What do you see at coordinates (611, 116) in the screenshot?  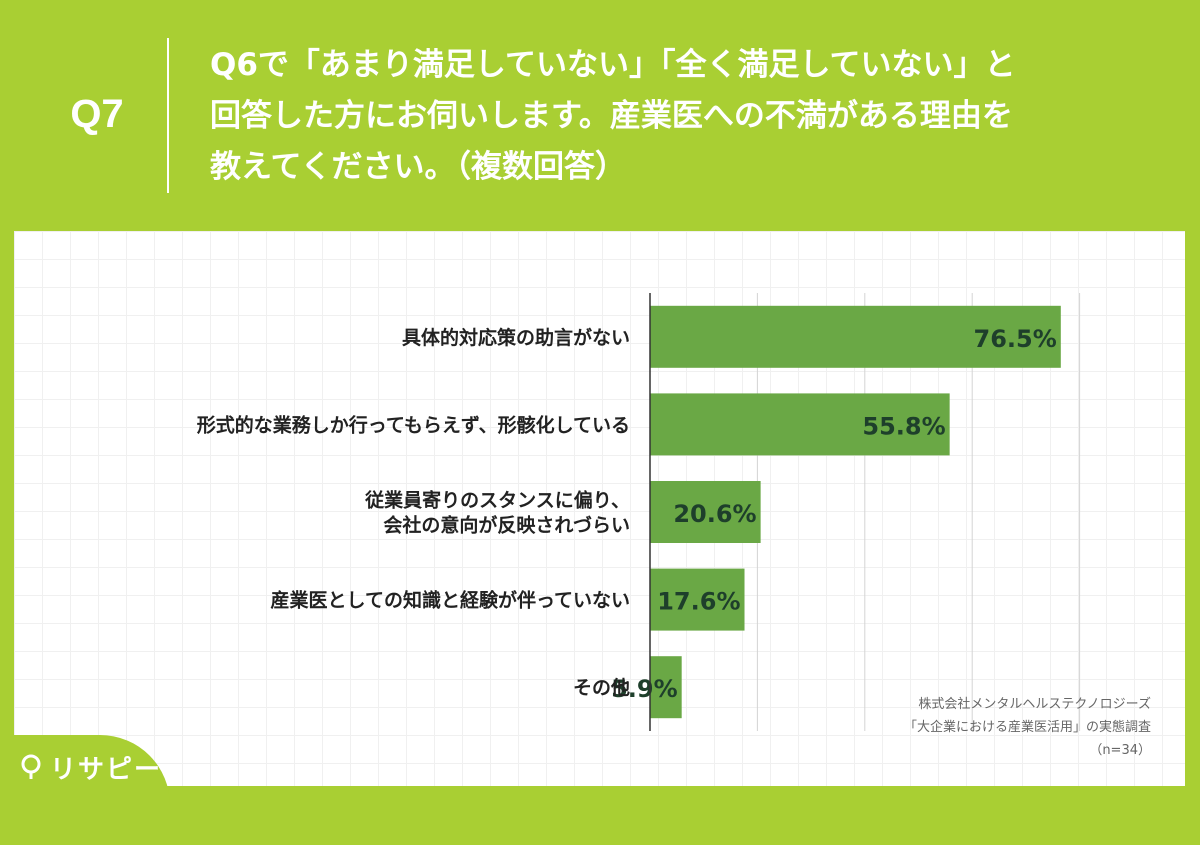 I see `question-line-2: 回答した方にお伺いします。産業医への不満がある理由を` at bounding box center [611, 116].